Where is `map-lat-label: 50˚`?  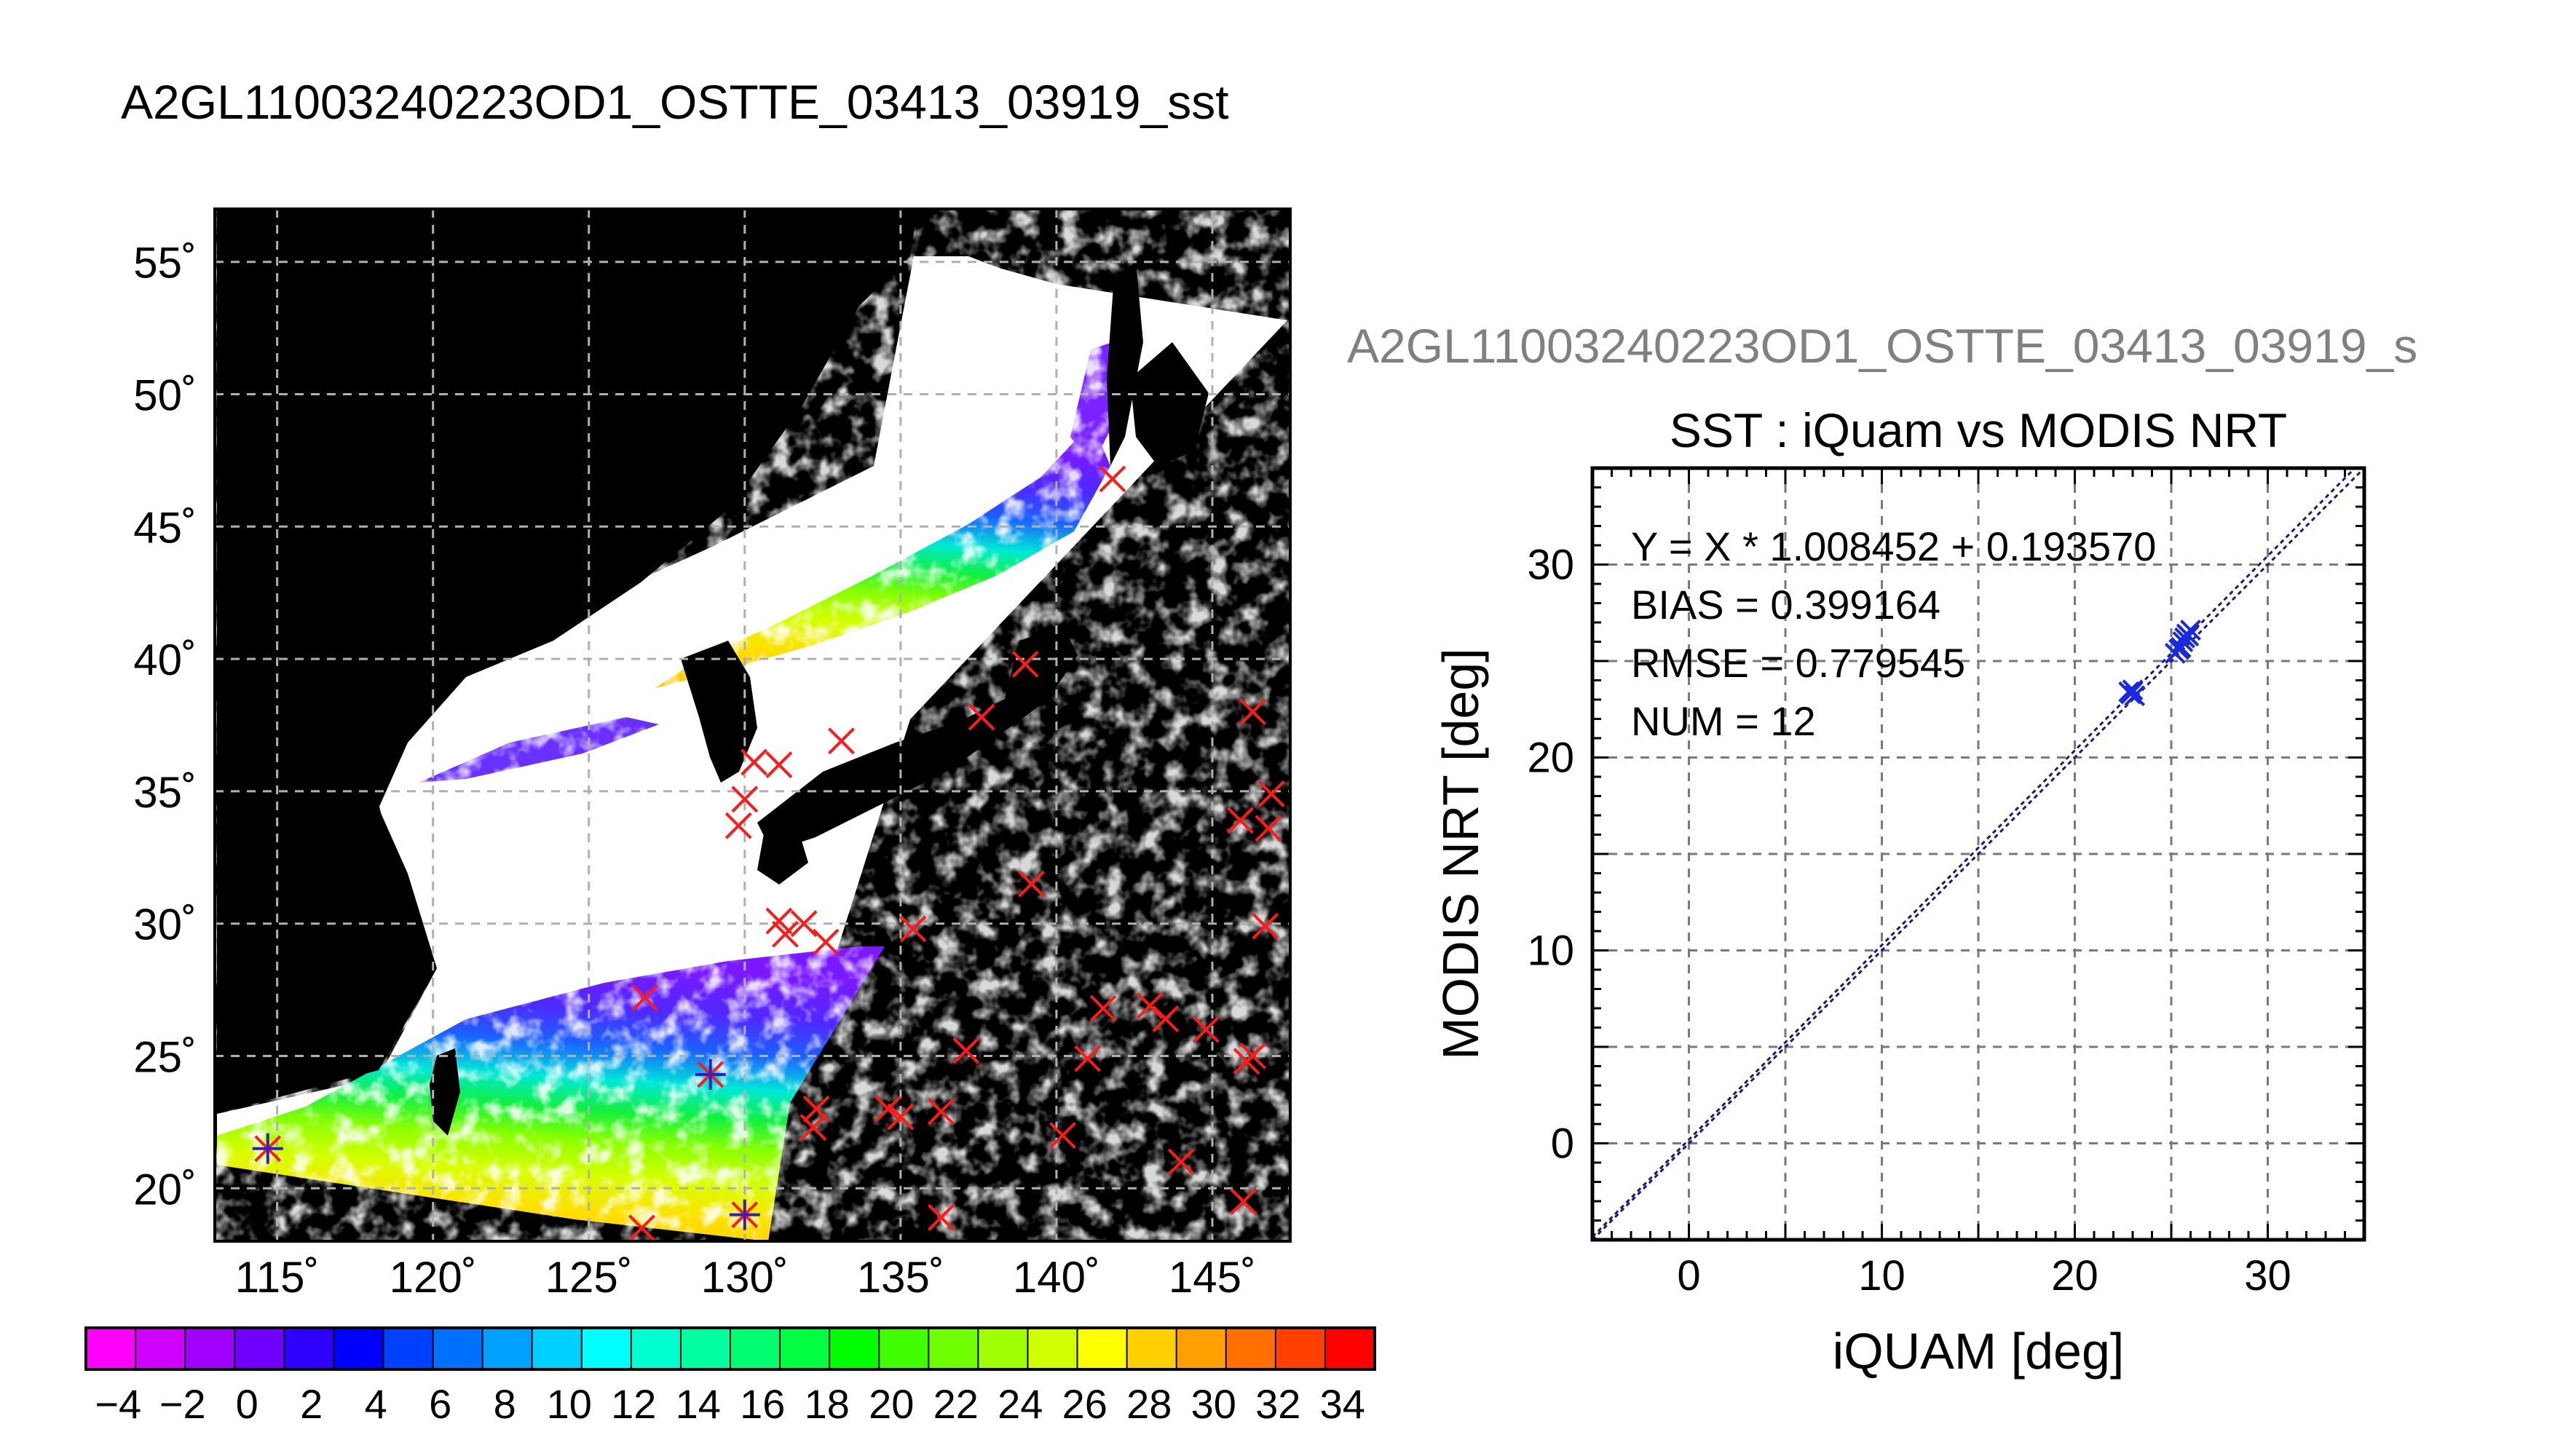 map-lat-label: 50˚ is located at coordinates (165, 395).